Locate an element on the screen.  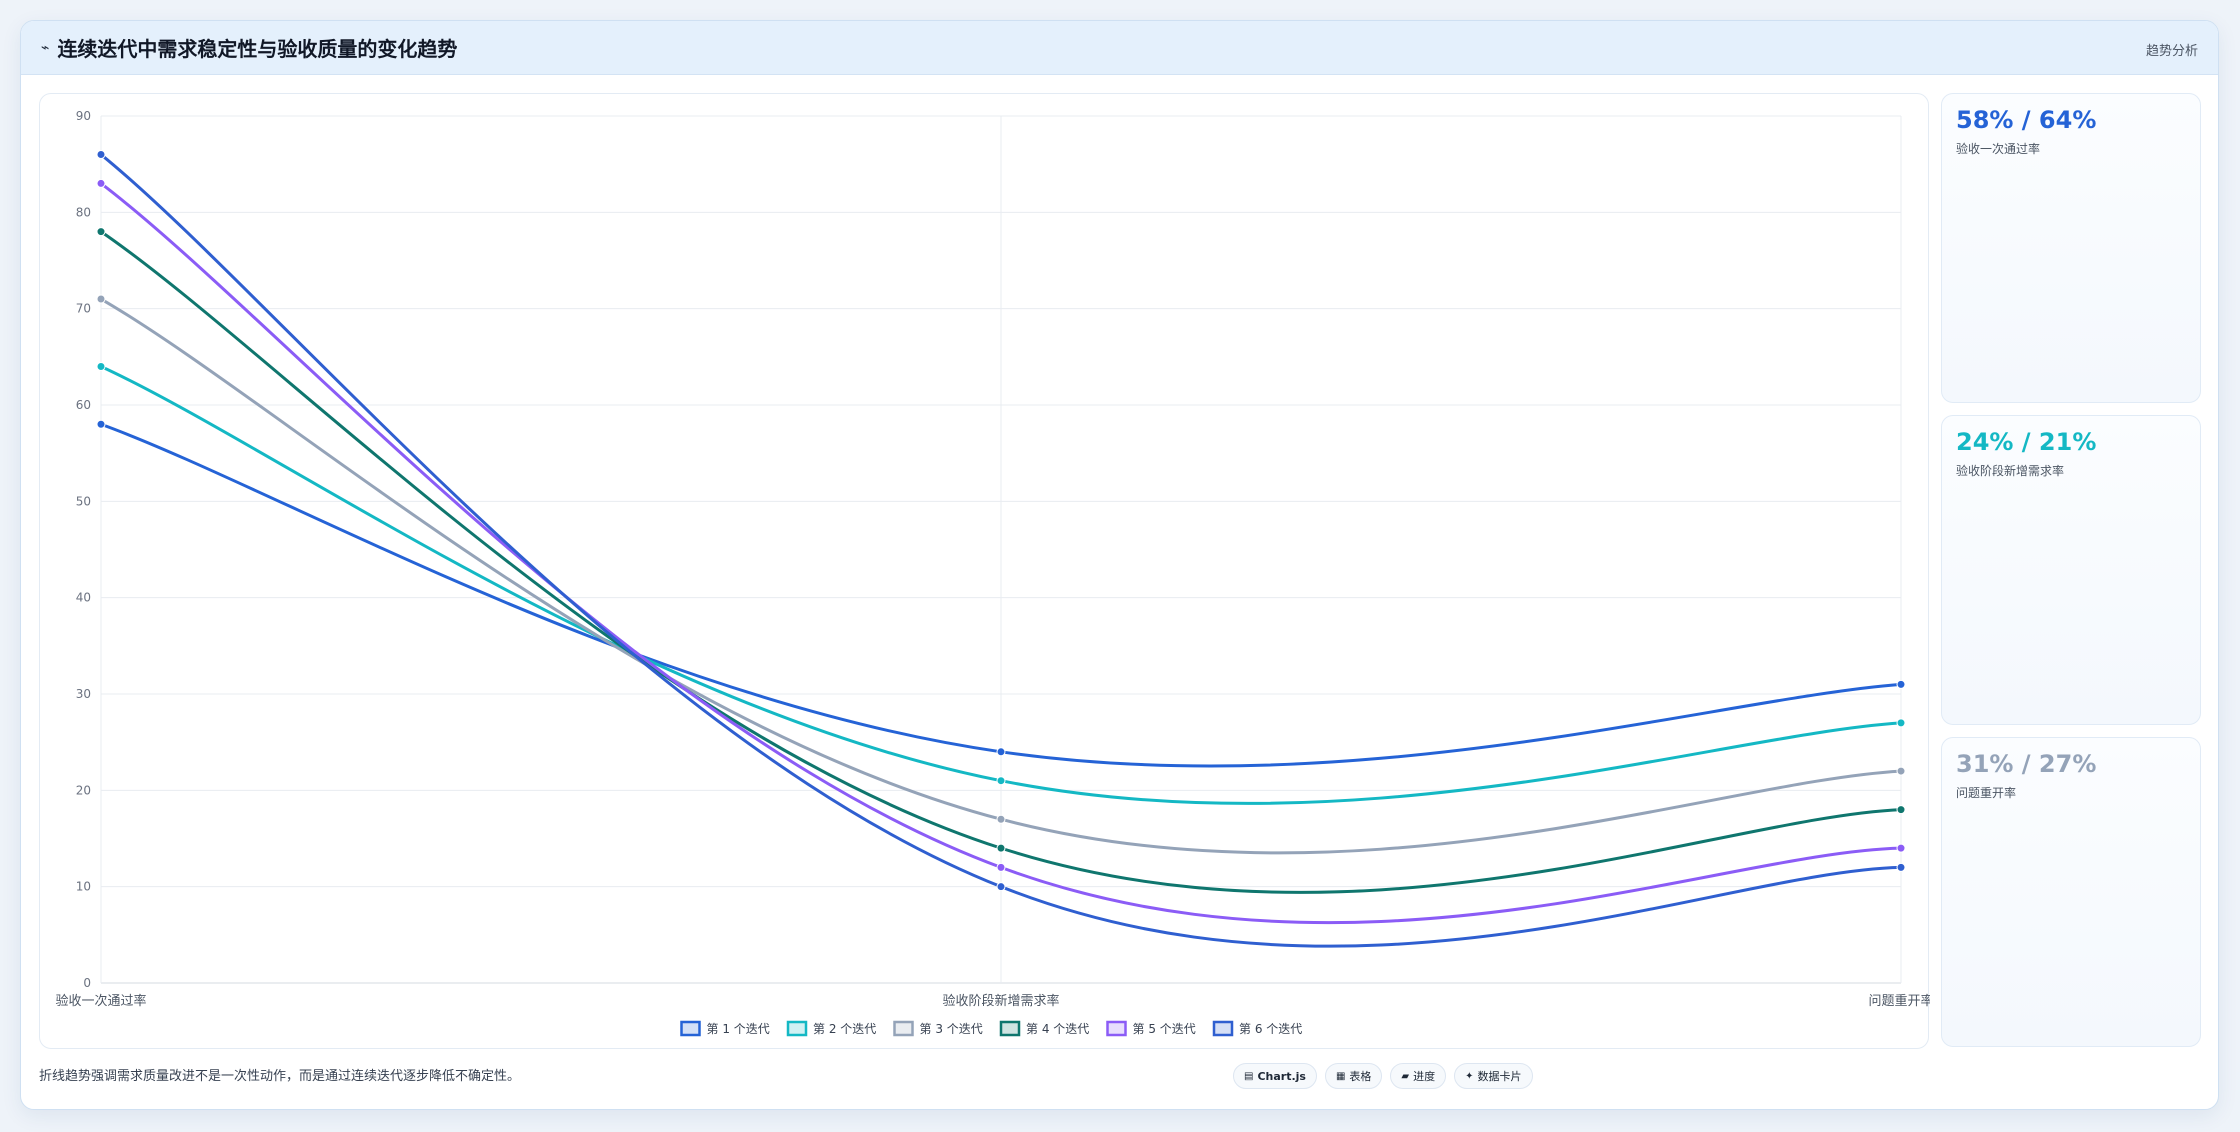
chip-table: ▦ 表格 is located at coordinates (1353, 1076).